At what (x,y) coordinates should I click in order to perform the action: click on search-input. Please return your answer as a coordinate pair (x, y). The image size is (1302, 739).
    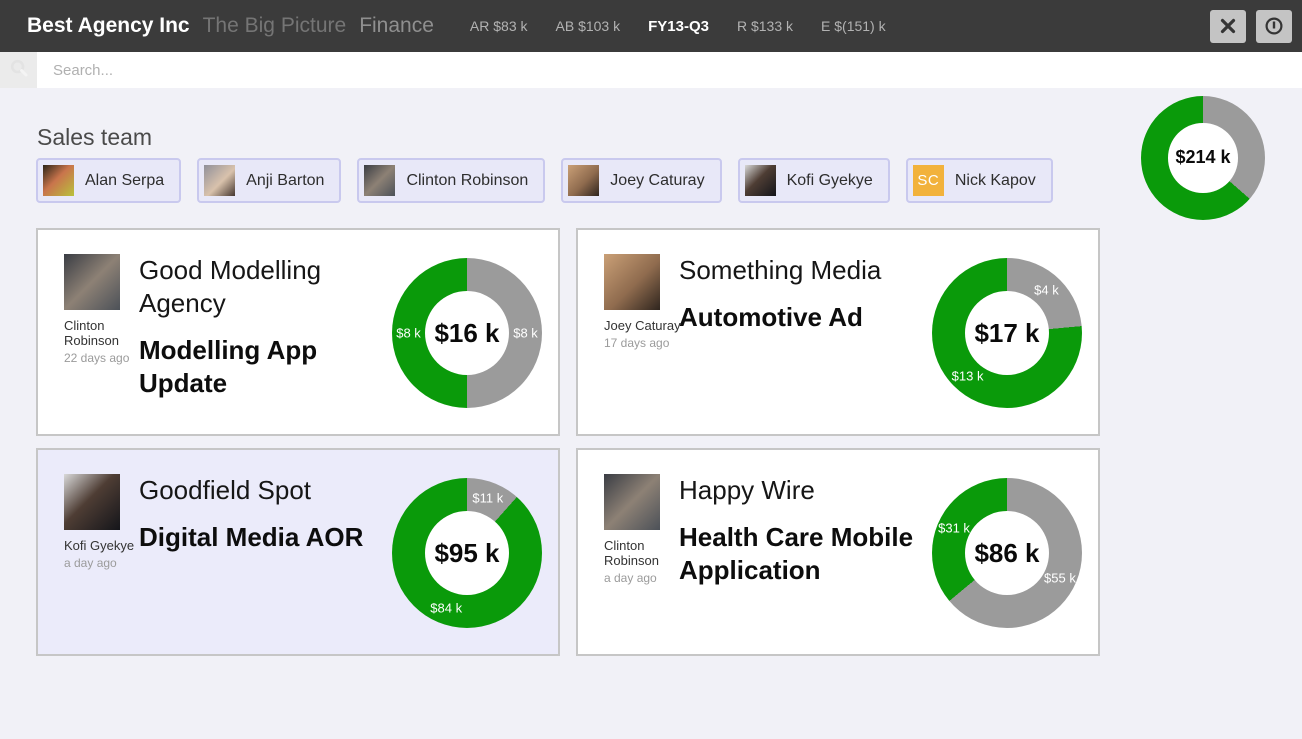
    Looking at the image, I should click on (669, 70).